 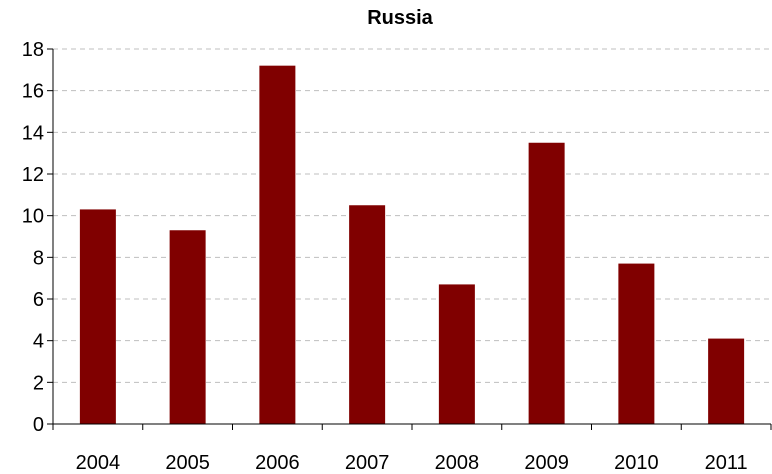 I want to click on y-tick-label-12: 12, so click(x=33, y=175).